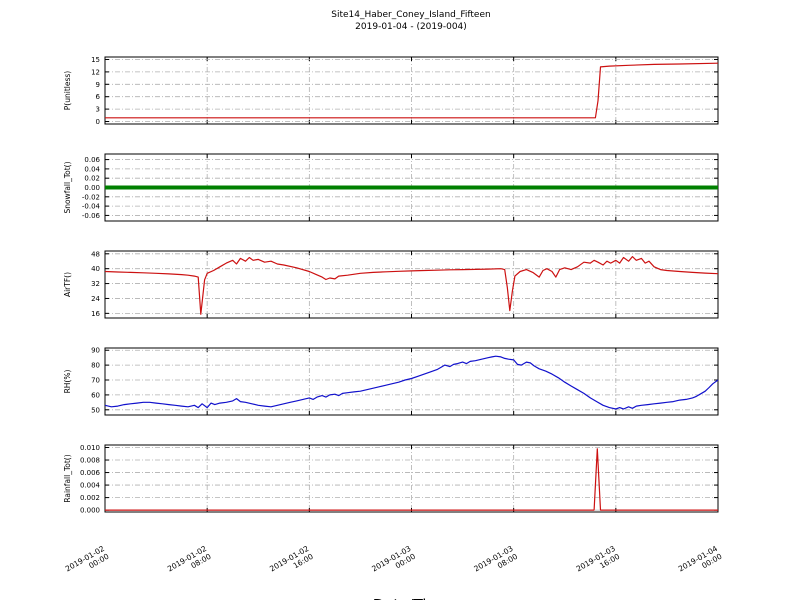 The width and height of the screenshot is (800, 600). I want to click on y-tick-label: 0.002, so click(90, 498).